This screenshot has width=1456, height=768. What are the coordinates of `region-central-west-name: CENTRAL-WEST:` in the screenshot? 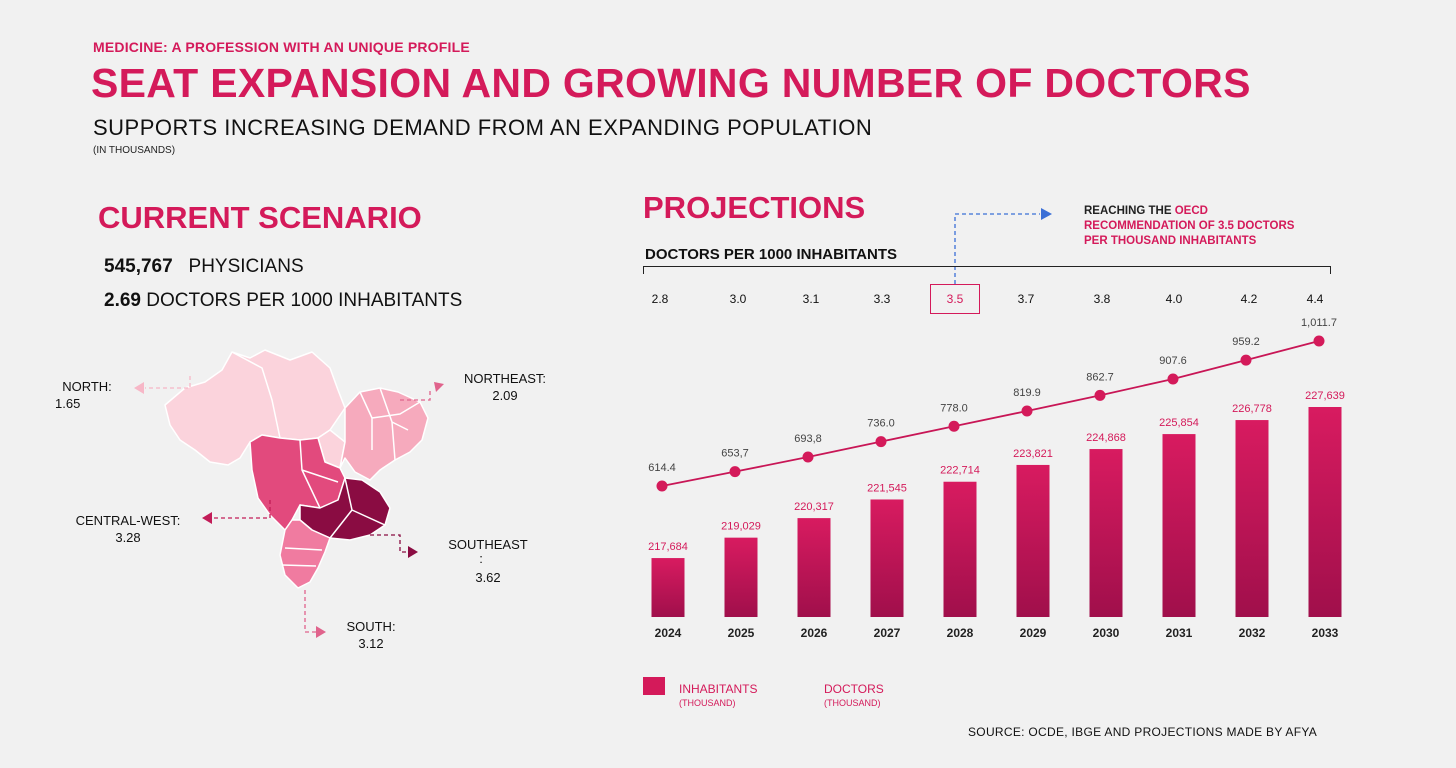 It's located at (128, 520).